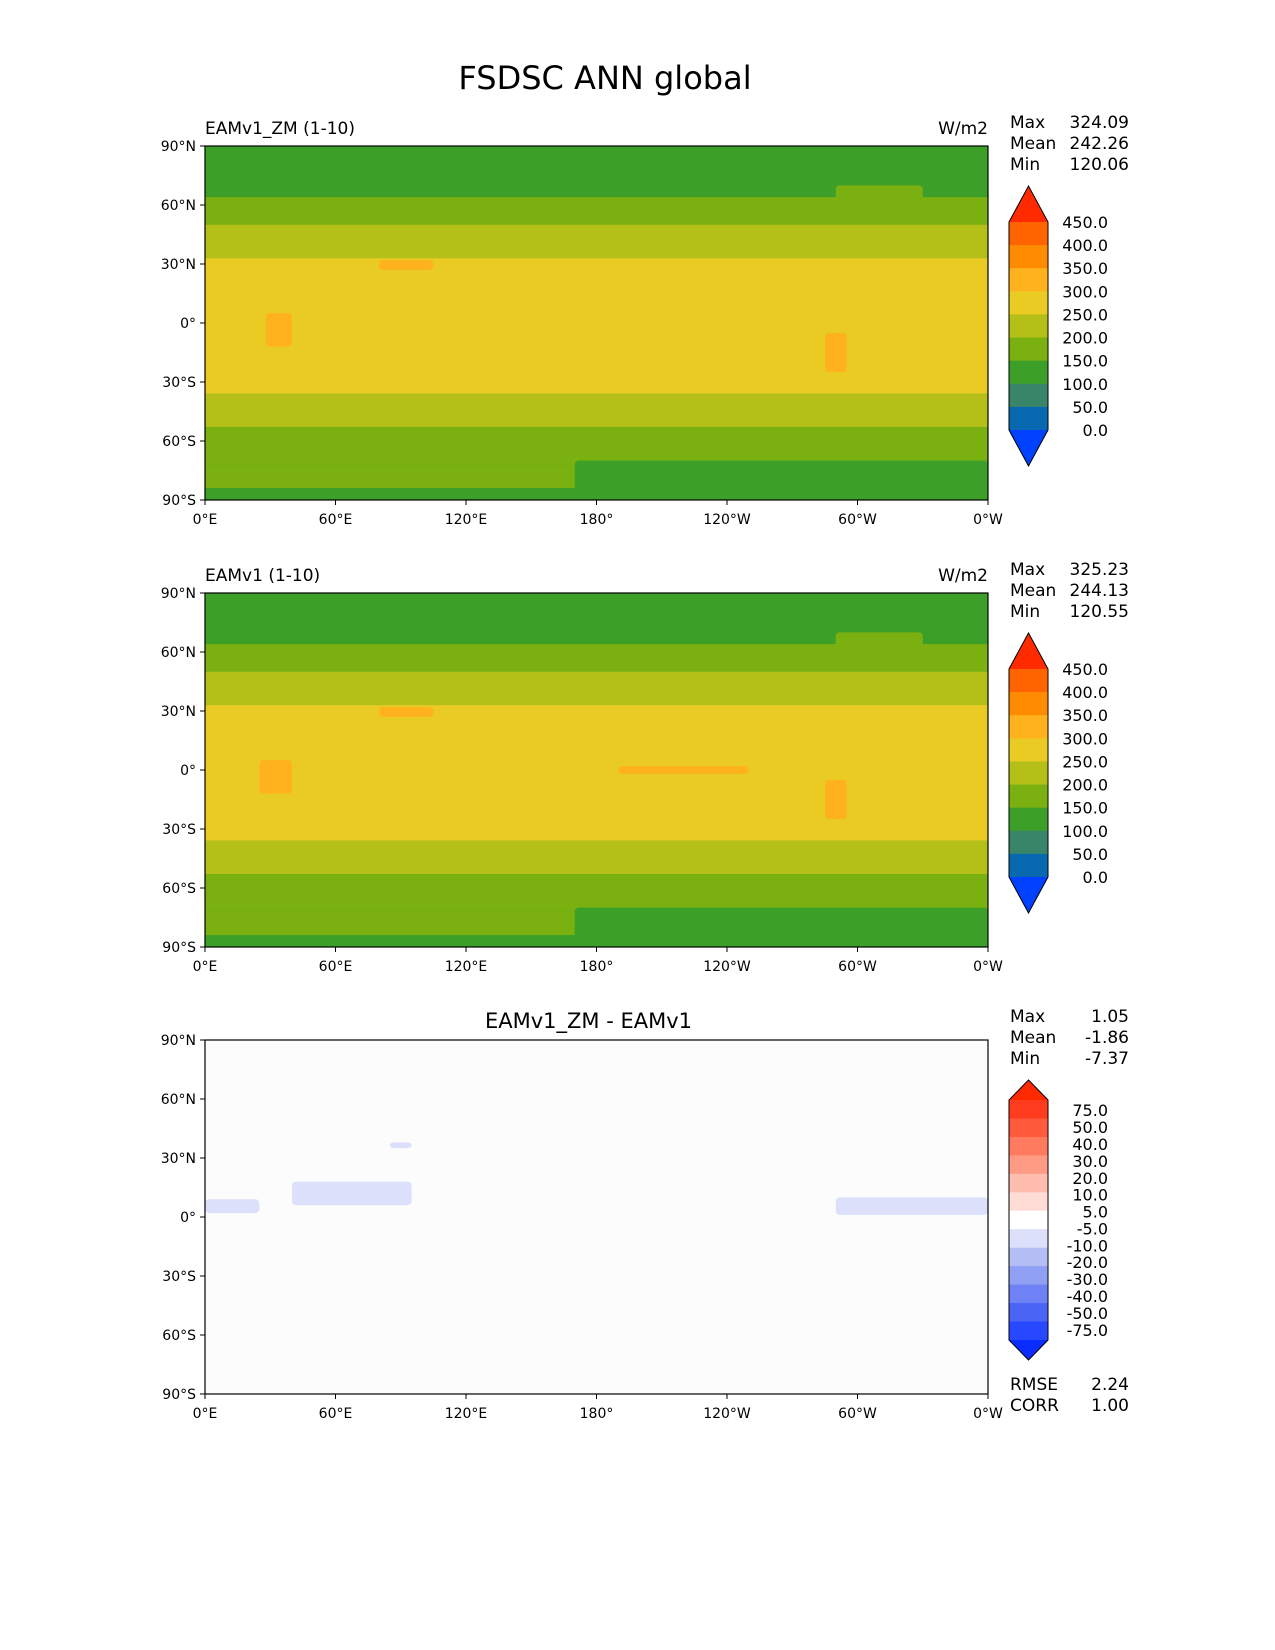 The image size is (1275, 1650). I want to click on colorbar-label: -20.0, so click(1087, 1262).